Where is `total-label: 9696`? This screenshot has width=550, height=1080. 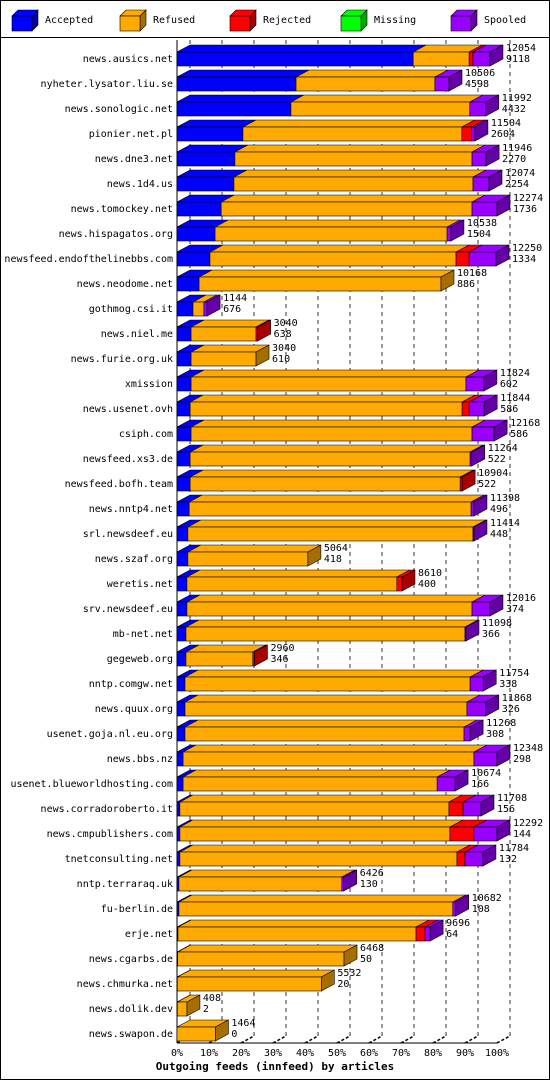 total-label: 9696 is located at coordinates (458, 923).